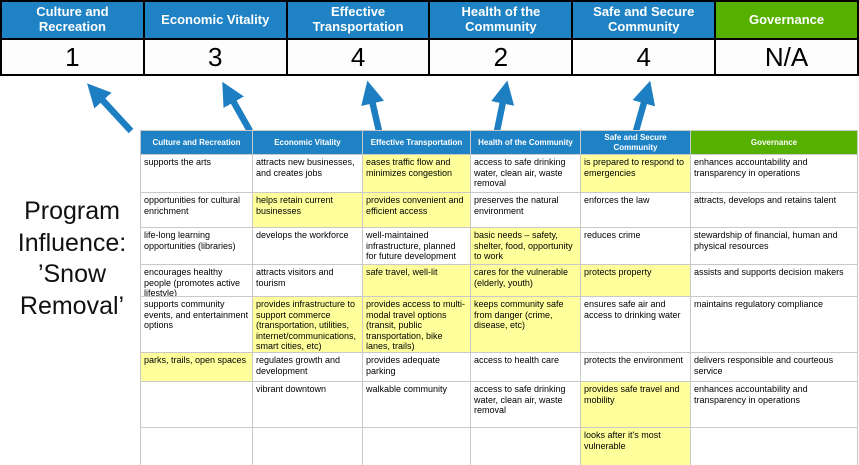 The width and height of the screenshot is (859, 465). What do you see at coordinates (636, 143) in the screenshot?
I see `matrix-header-safe-and-secure-community: Safe and Secure Community` at bounding box center [636, 143].